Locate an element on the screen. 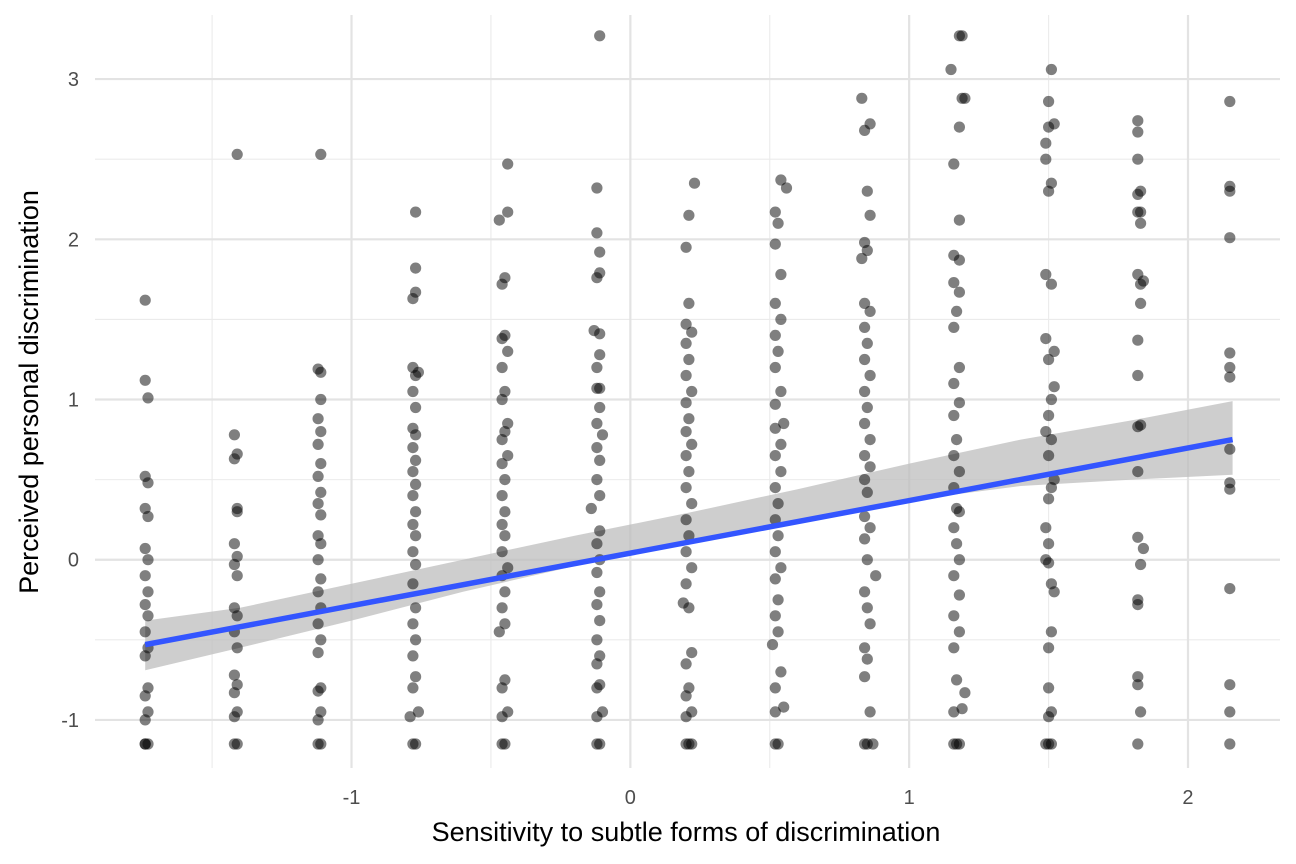 This screenshot has height=864, width=1296. y-tick-label: 0 is located at coordinates (73, 561).